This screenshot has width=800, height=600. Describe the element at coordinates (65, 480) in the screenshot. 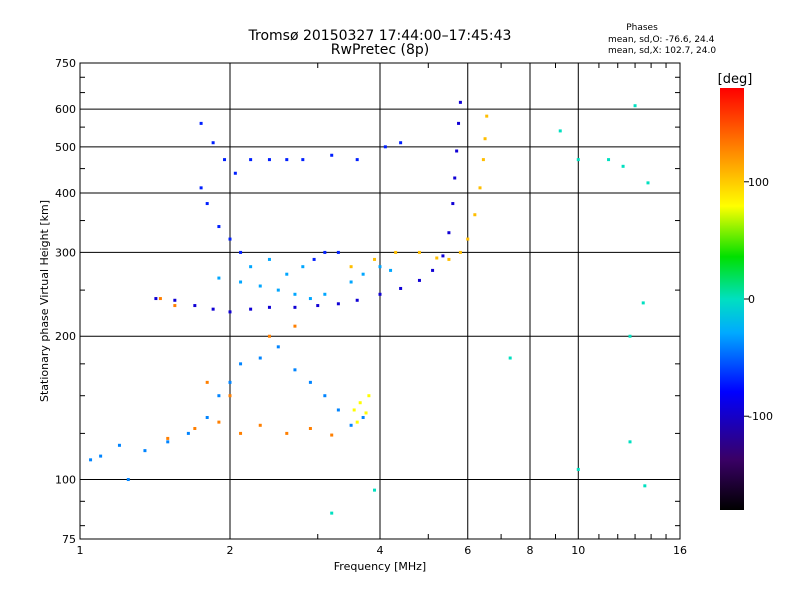

I see `y-tick-label-100: 100` at that location.